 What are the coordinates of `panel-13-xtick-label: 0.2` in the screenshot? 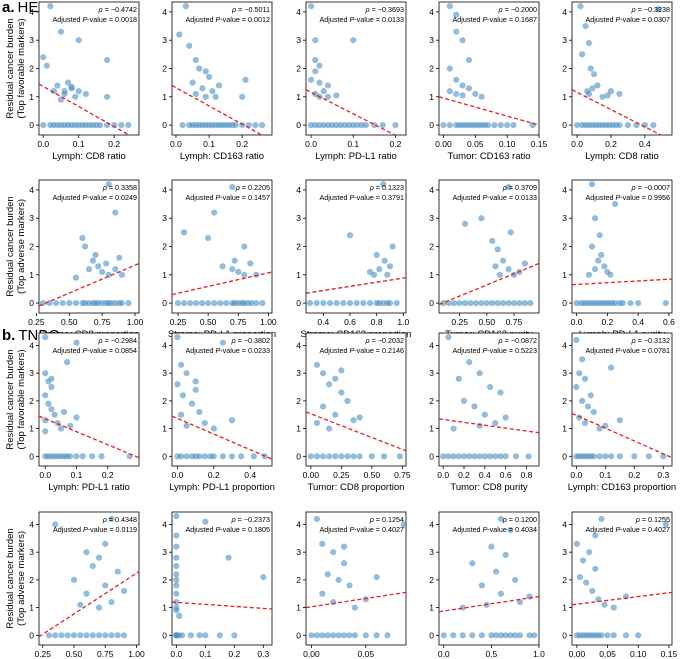 It's located at (464, 475).